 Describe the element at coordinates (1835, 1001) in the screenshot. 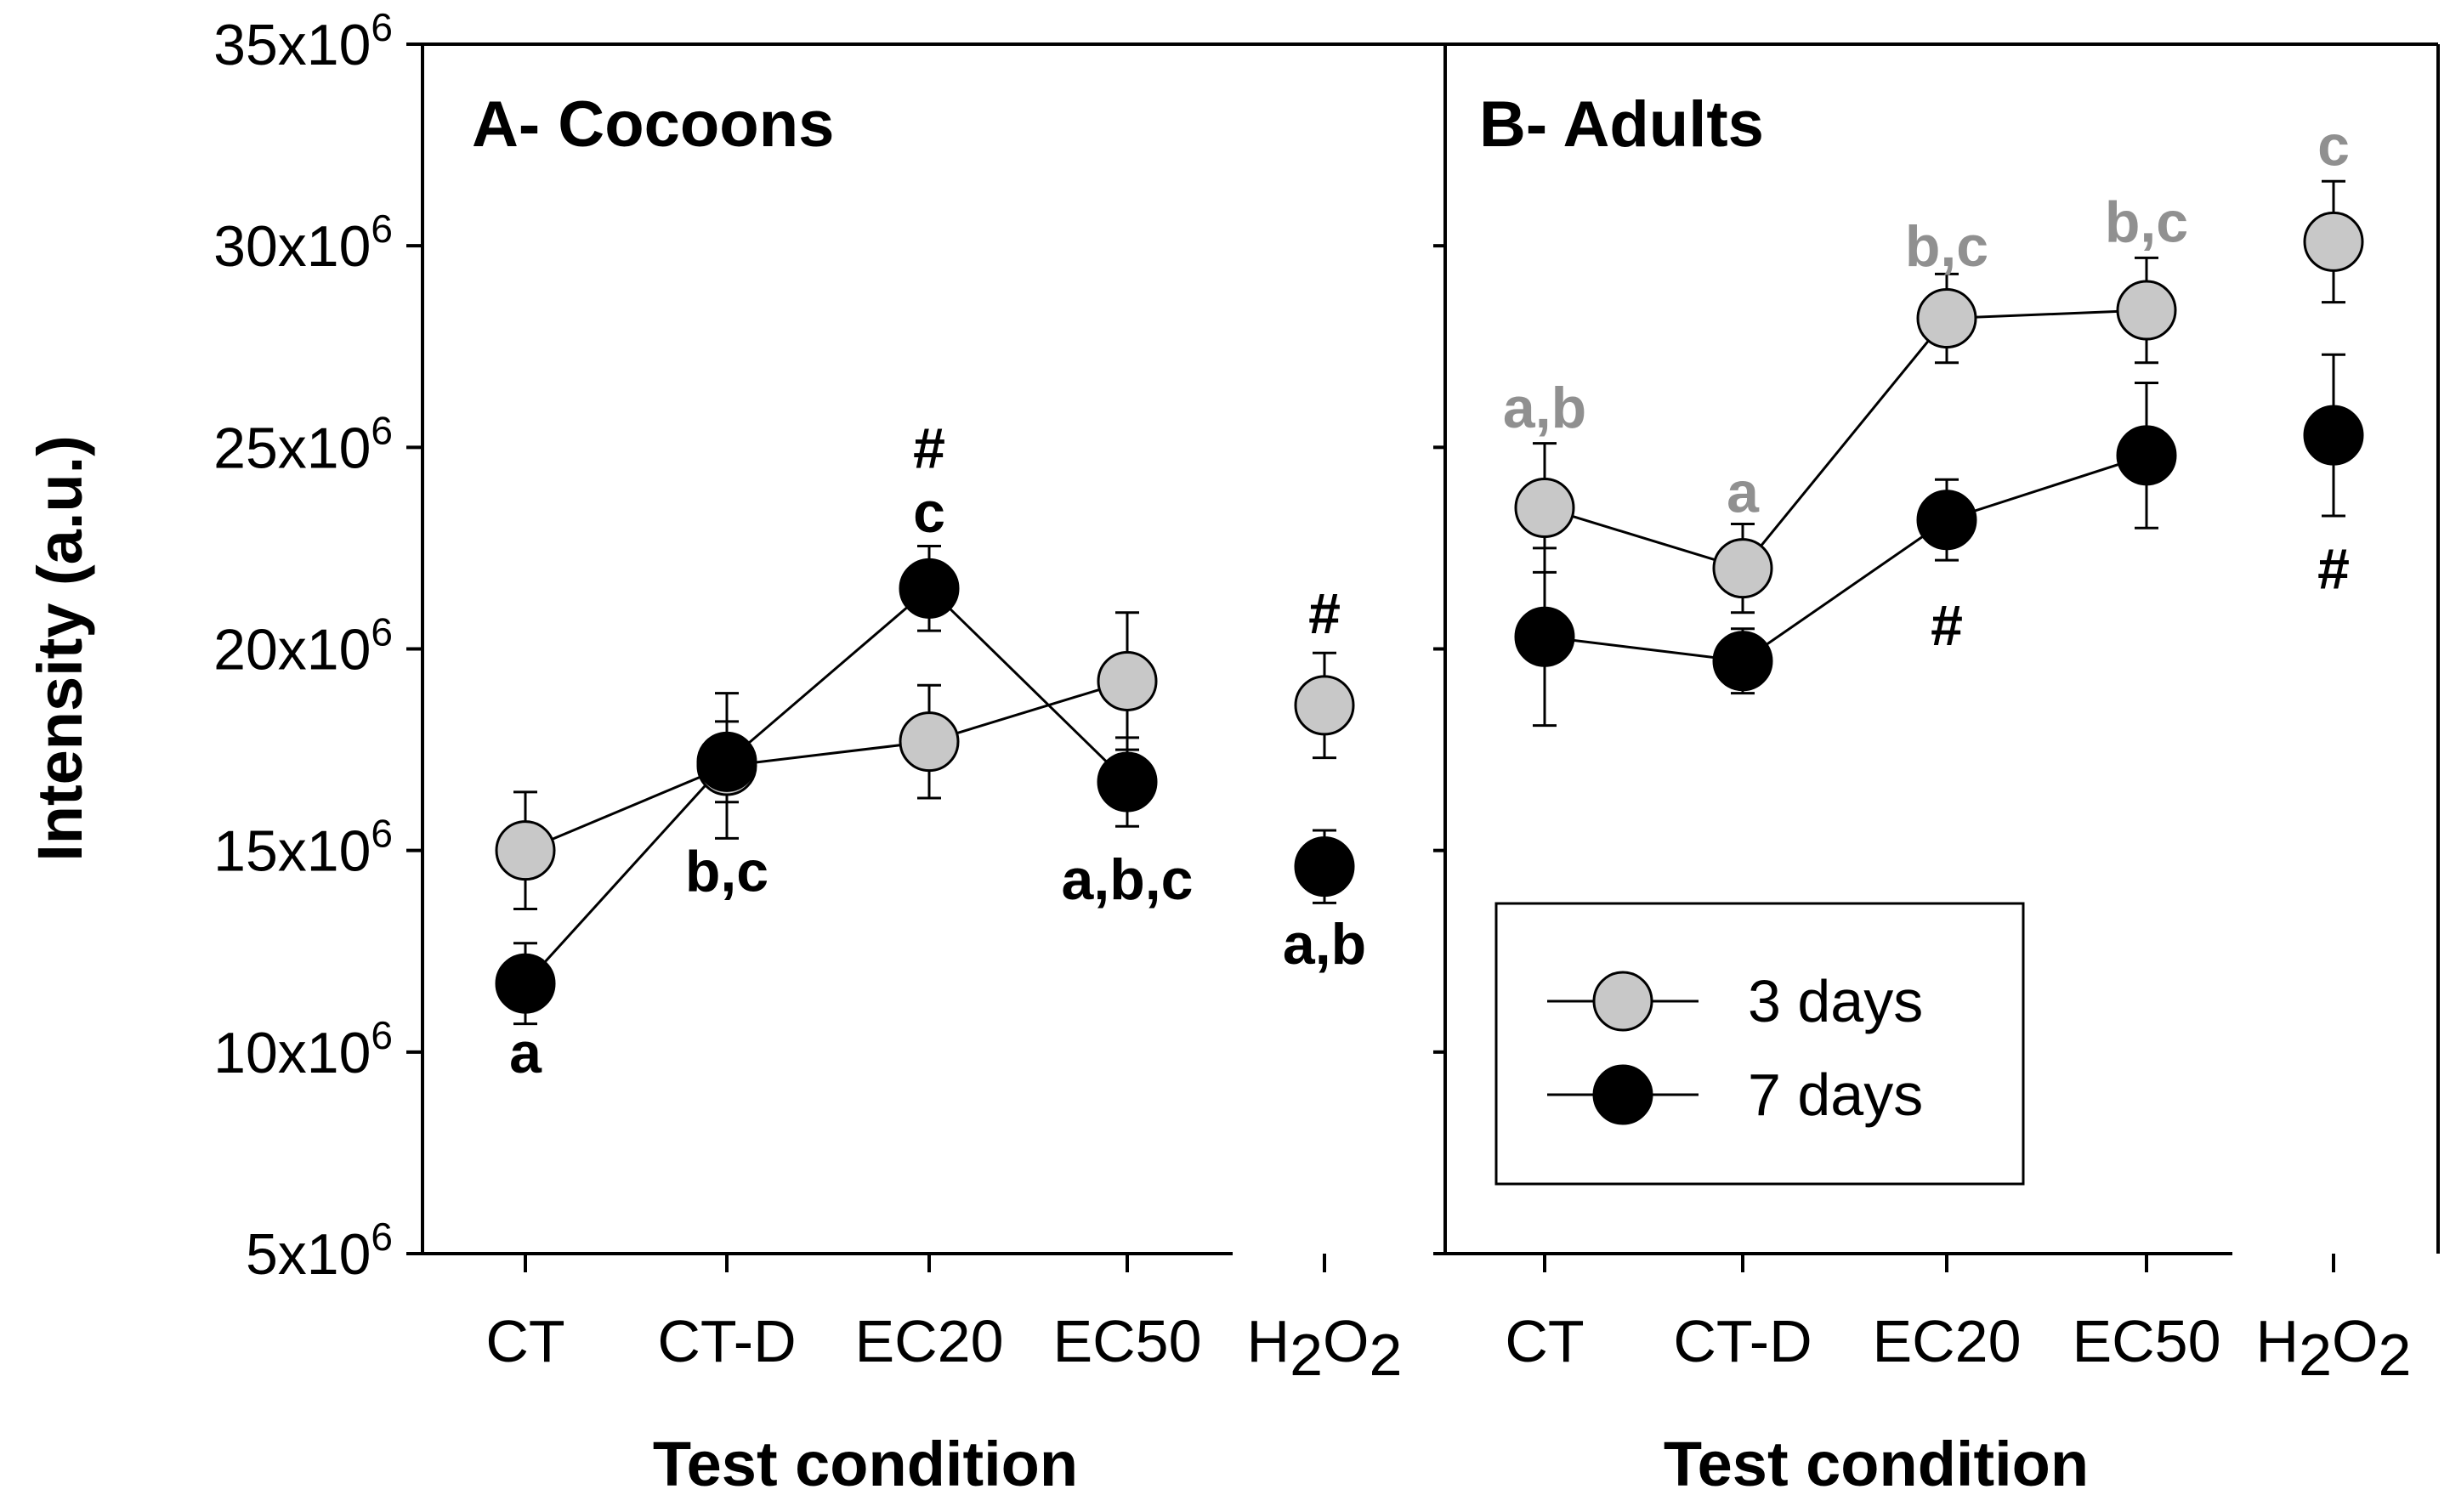

I see `legend-label: 3 days` at that location.